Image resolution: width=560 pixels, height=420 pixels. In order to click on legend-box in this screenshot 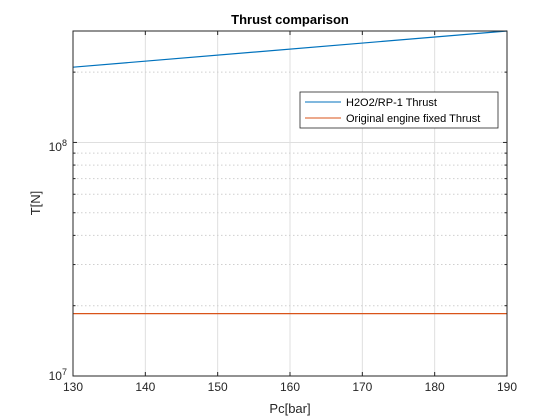, I will do `click(399, 110)`.